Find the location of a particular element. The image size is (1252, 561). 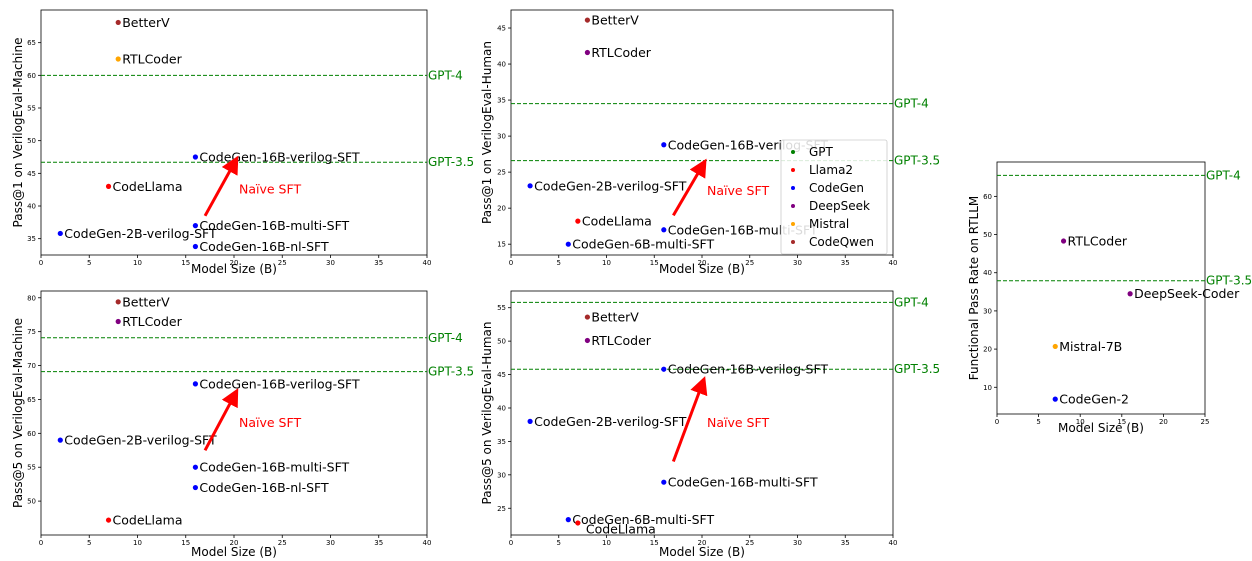

y-axis-label: Pass@1 on VerilogEval-Machine is located at coordinates (18, 133).